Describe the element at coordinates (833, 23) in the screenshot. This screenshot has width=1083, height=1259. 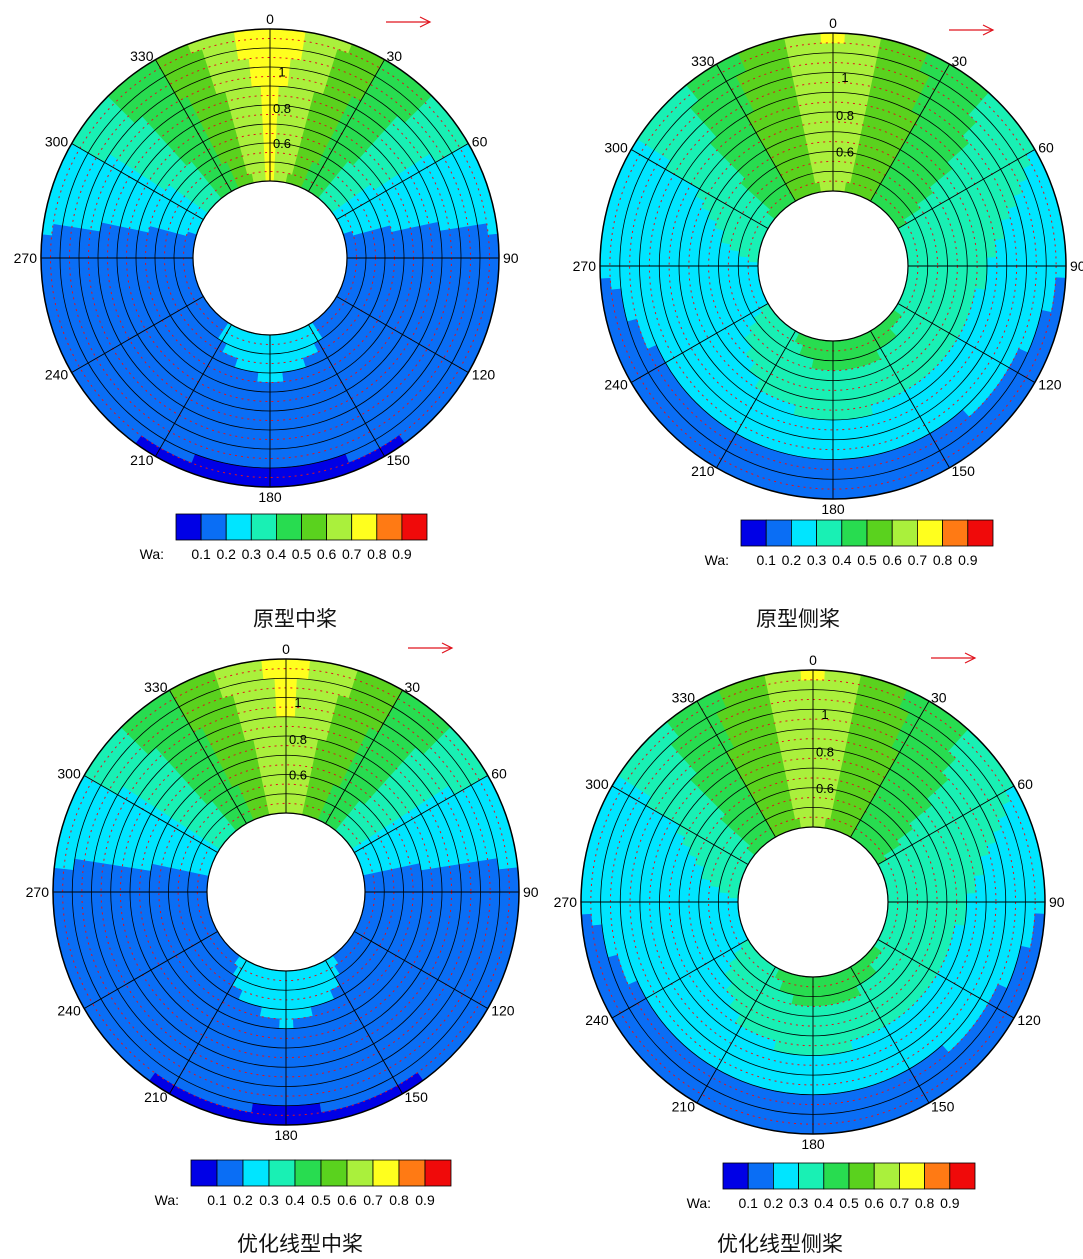
I see `angle-label: 0` at that location.